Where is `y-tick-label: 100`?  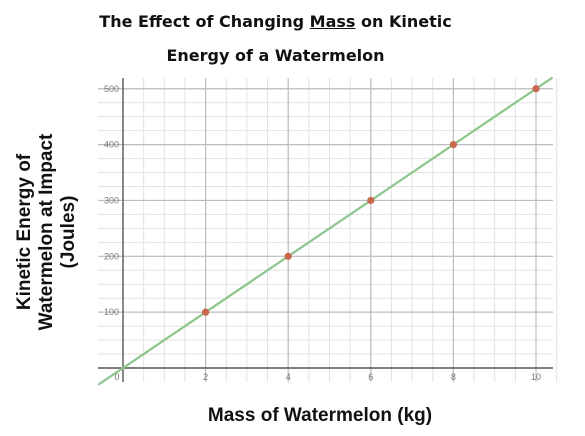 y-tick-label: 100 is located at coordinates (111, 312).